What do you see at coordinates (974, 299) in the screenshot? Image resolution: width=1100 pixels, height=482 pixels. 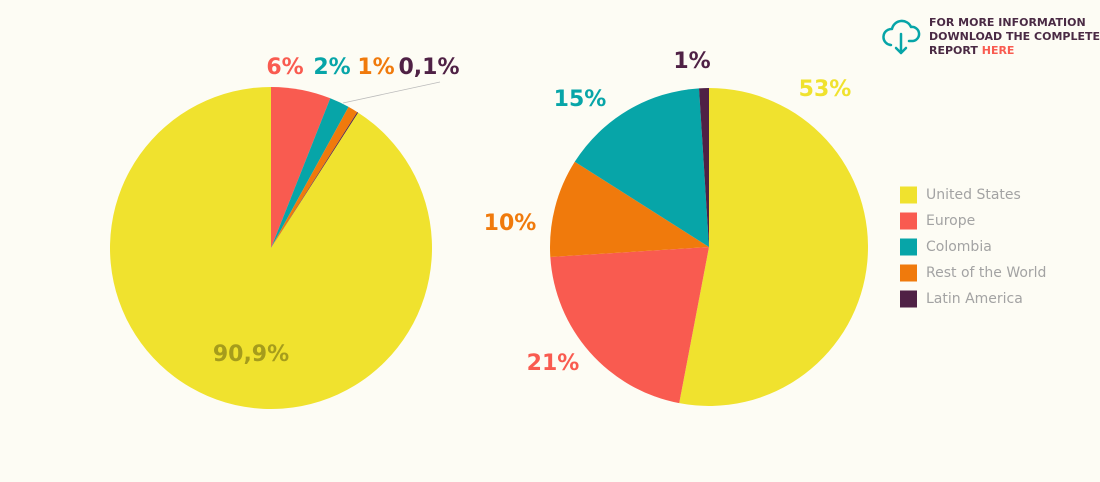 I see `legend-label: Latin America` at bounding box center [974, 299].